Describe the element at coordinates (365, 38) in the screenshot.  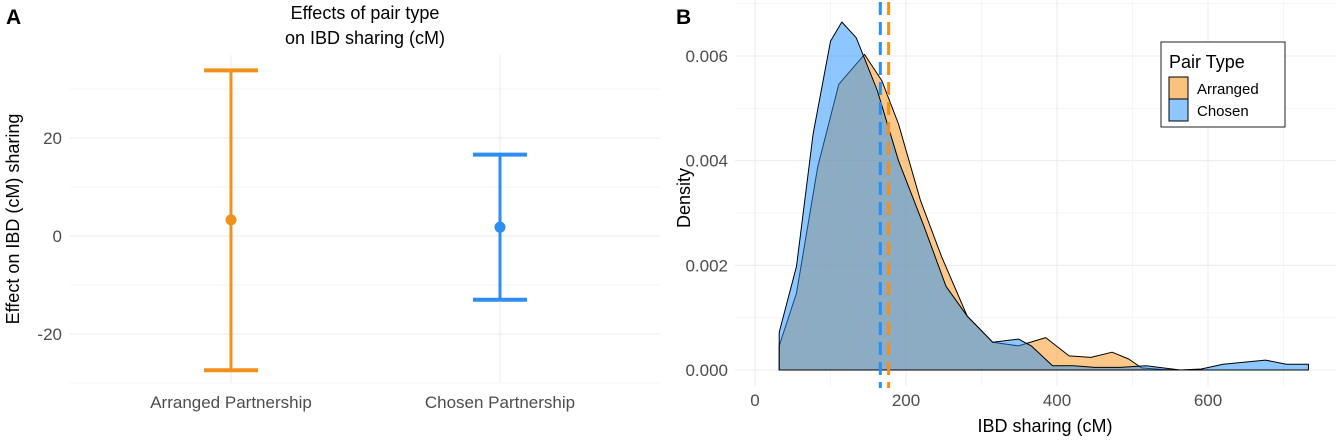
I see `panel-a-title-line-2: on IBD sharing (cM)` at that location.